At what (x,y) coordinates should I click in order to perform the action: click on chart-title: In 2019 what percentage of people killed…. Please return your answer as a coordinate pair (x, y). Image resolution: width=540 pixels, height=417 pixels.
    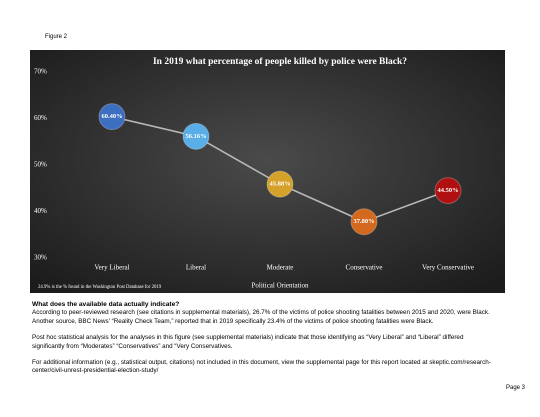
    Looking at the image, I should click on (280, 62).